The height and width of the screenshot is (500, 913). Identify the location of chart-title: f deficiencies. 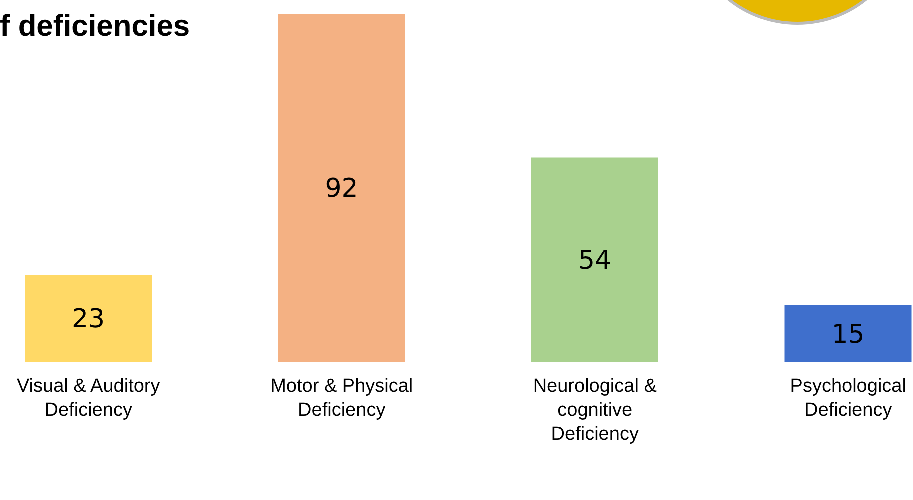
(95, 27).